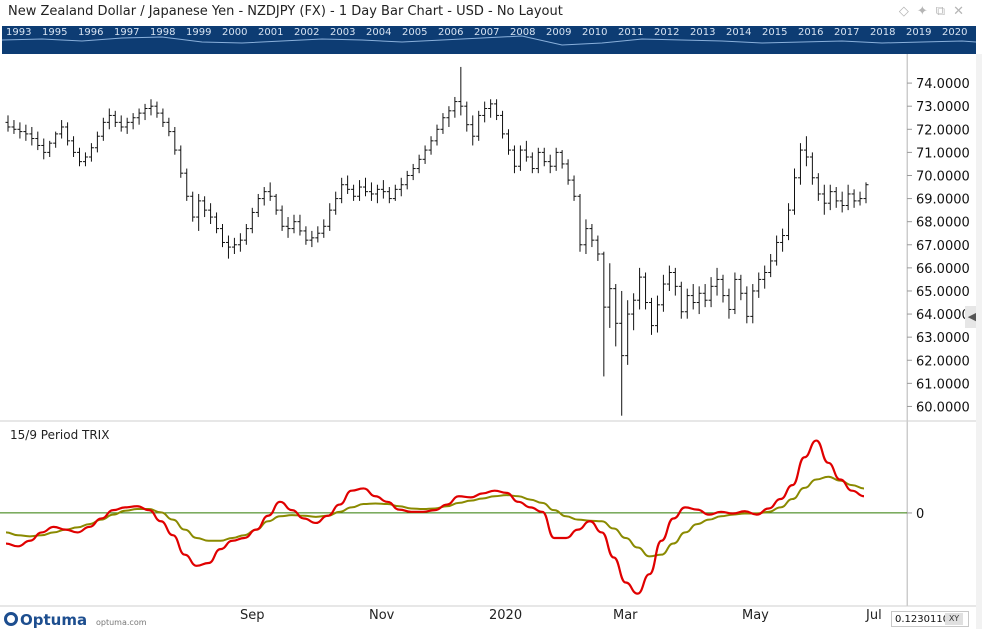 This screenshot has width=982, height=635. Describe the element at coordinates (121, 622) in the screenshot. I see `logo-url: optuma.com` at that location.